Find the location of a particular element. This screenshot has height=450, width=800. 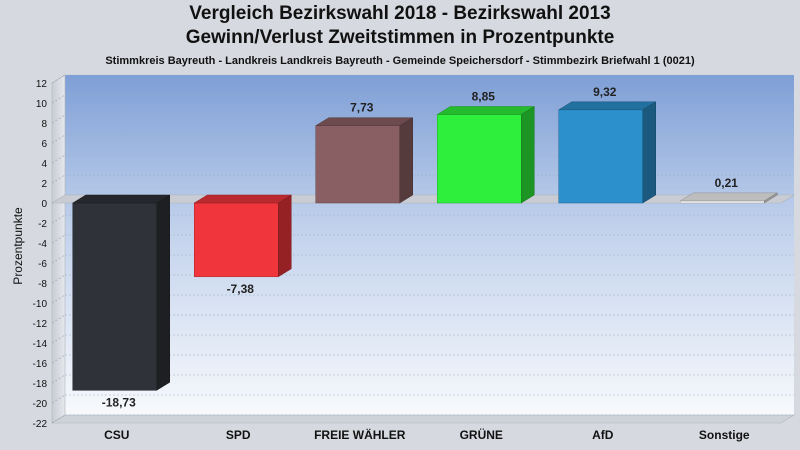

bar-csu is located at coordinates (121, 292).